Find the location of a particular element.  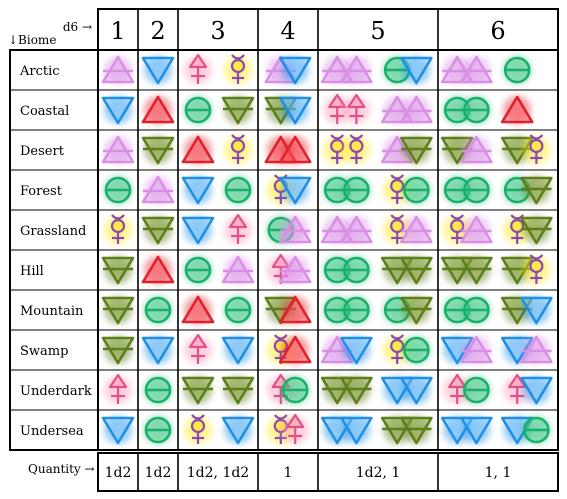

biome-label-underdark: Underdark is located at coordinates (56, 391).